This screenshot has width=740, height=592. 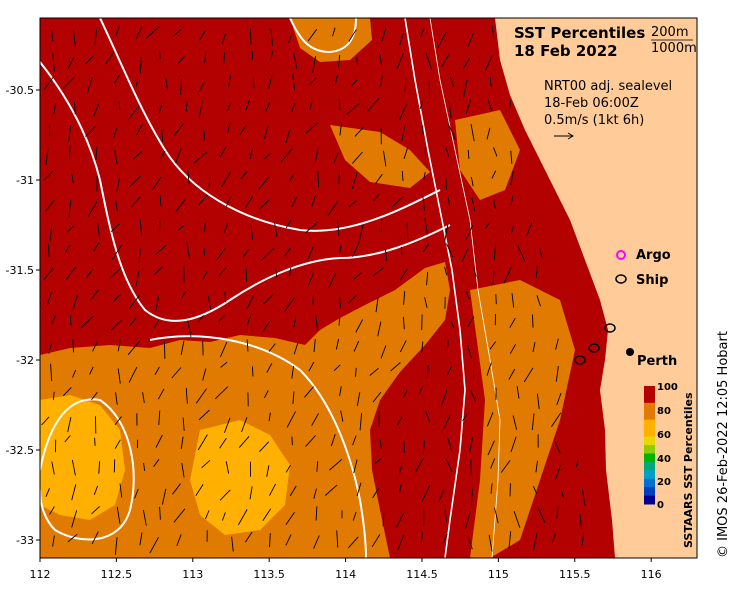 What do you see at coordinates (575, 574) in the screenshot?
I see `x-tick-label: 115.5` at bounding box center [575, 574].